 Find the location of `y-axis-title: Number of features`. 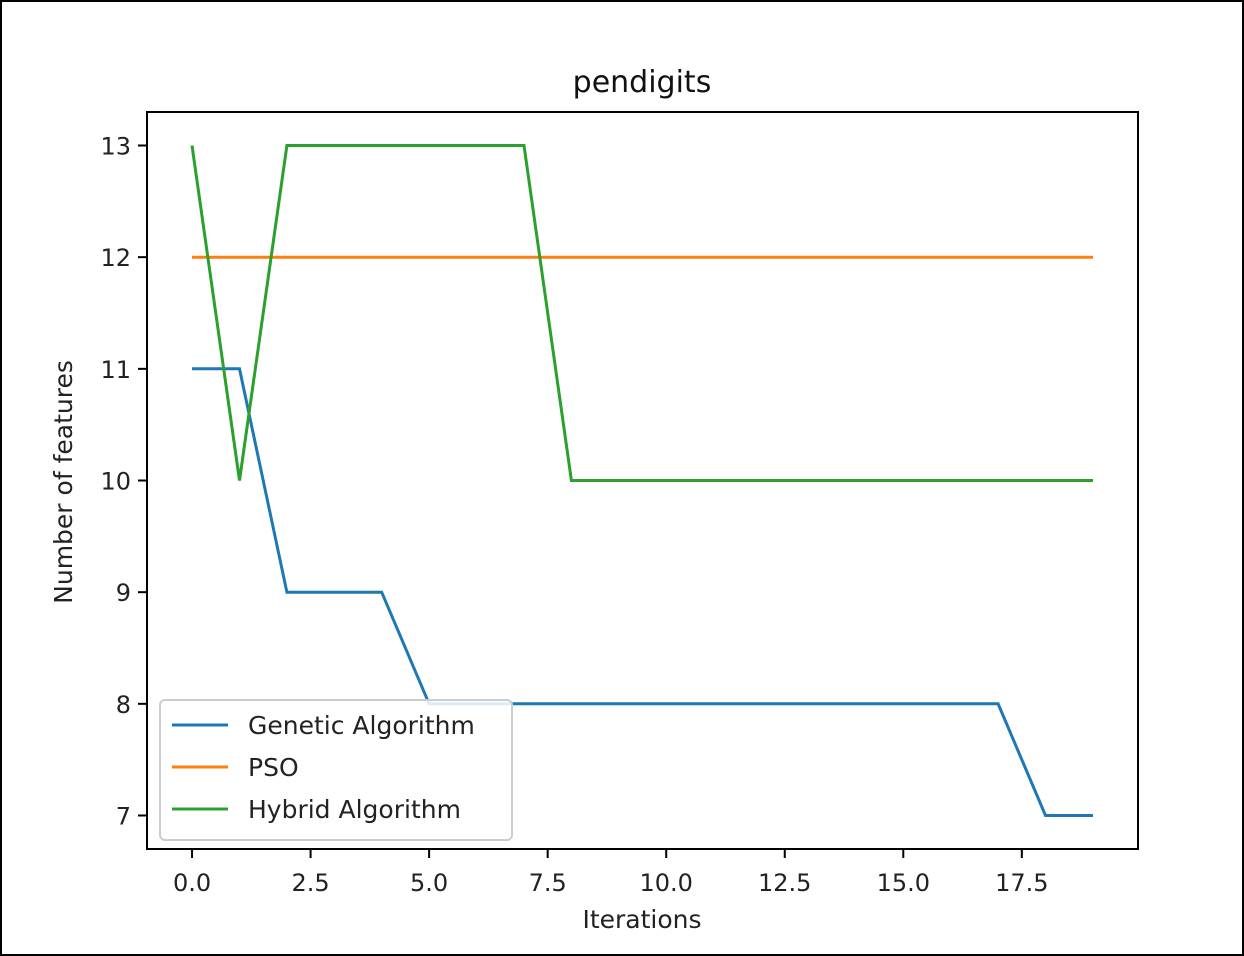

y-axis-title: Number of features is located at coordinates (63, 482).